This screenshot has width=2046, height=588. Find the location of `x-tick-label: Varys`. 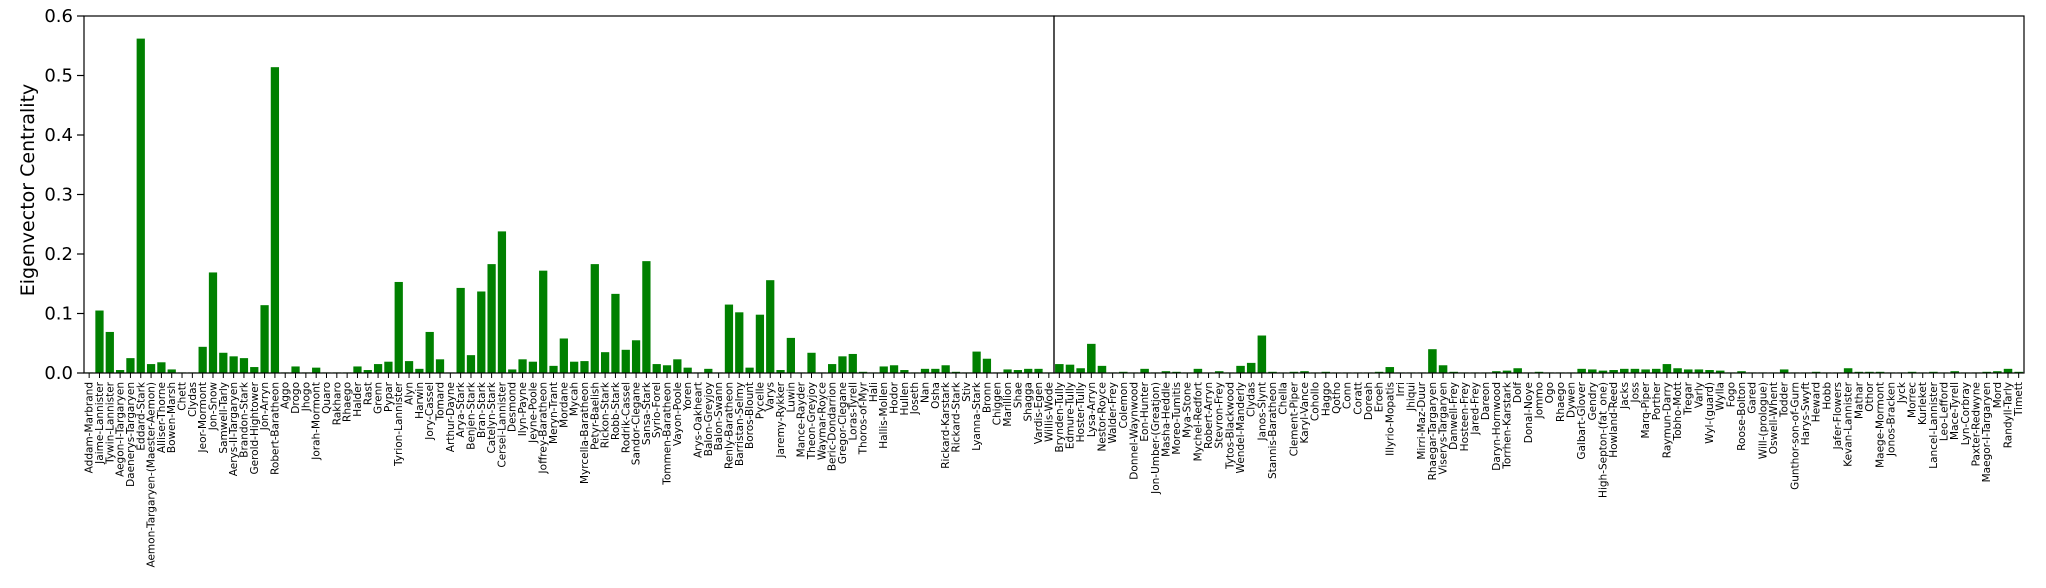

x-tick-label: Varys is located at coordinates (771, 396).